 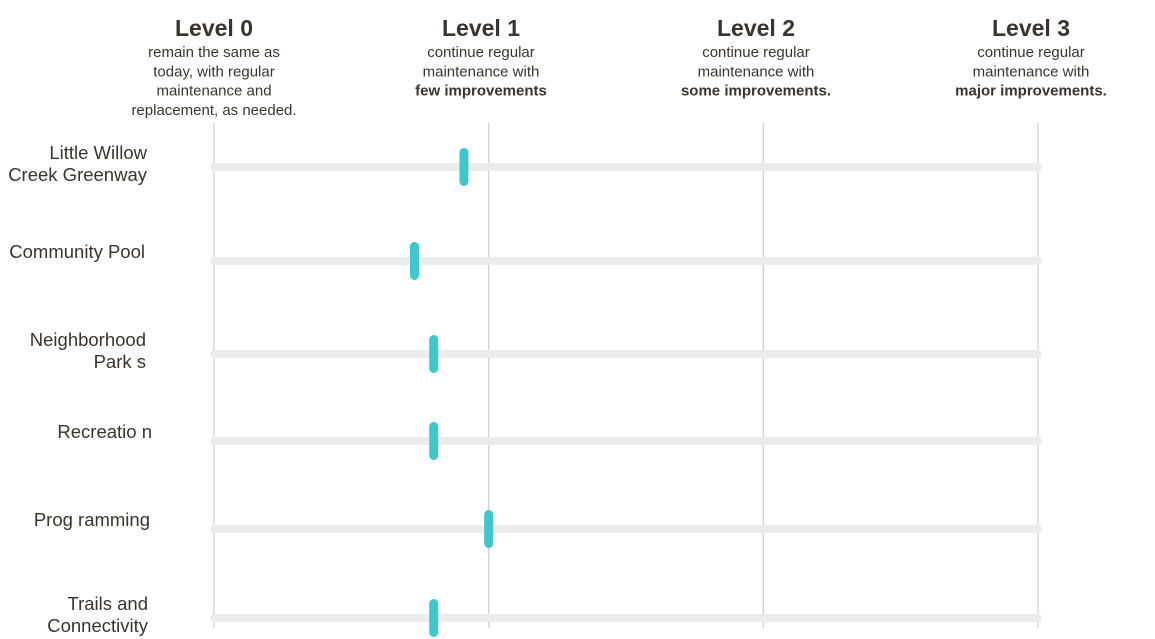 What do you see at coordinates (213, 110) in the screenshot?
I see `level-description-line: replacement, as needed.` at bounding box center [213, 110].